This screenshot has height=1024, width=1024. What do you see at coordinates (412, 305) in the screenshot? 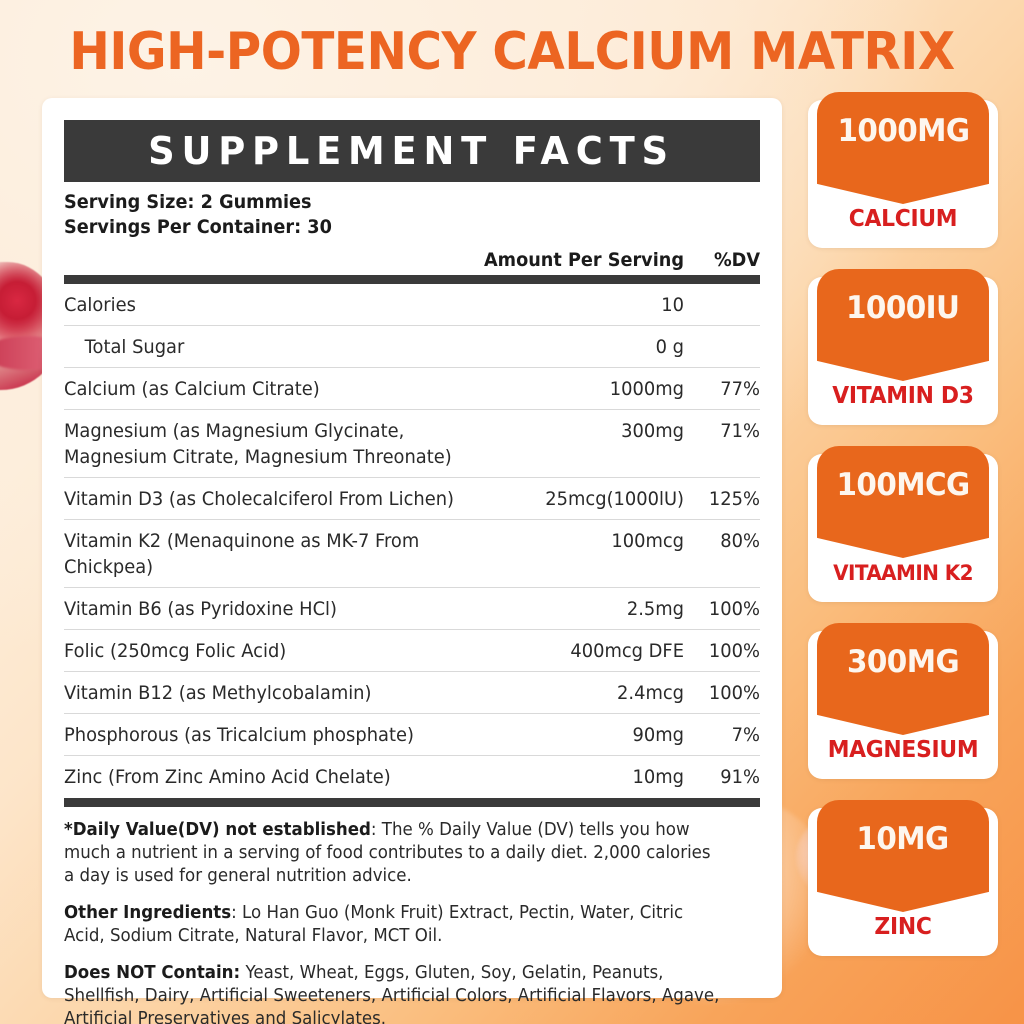
I see `table-row: Calories 10` at bounding box center [412, 305].